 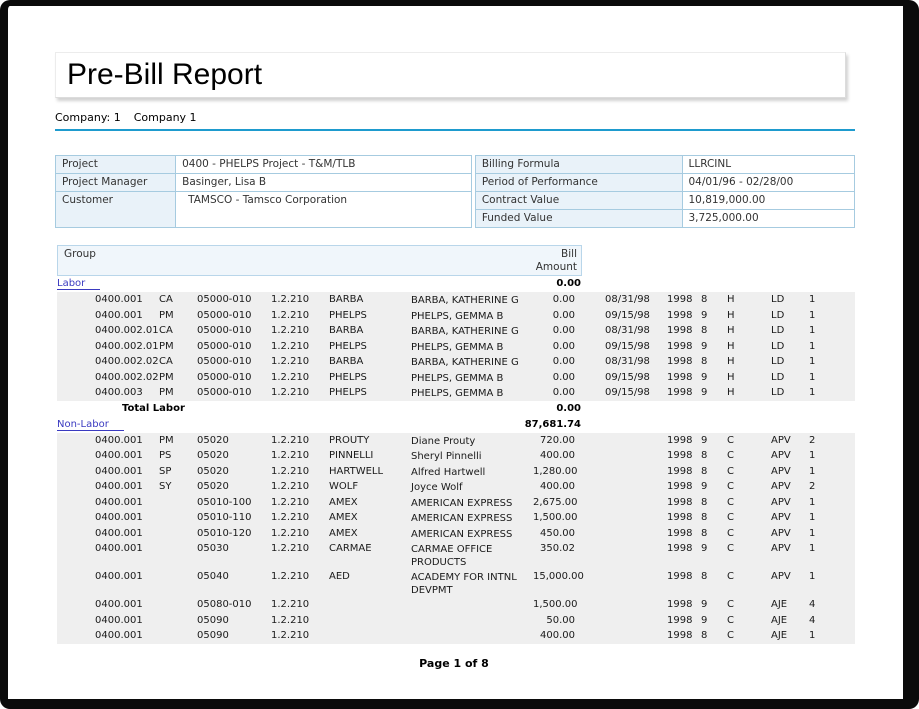 I want to click on section-amount: 0.00, so click(x=568, y=283).